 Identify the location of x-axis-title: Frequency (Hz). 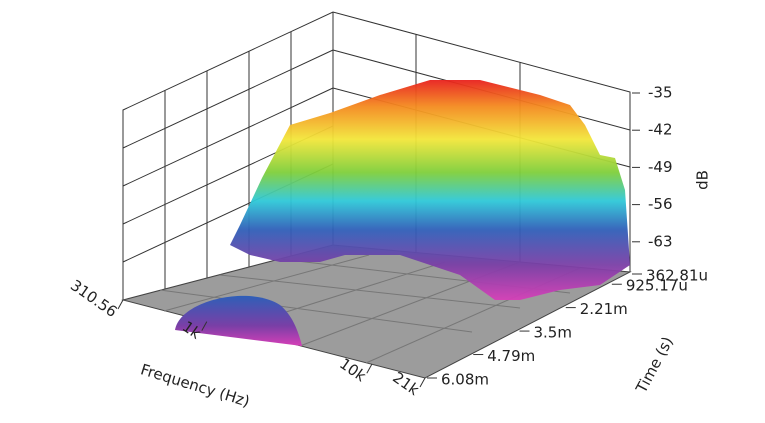
(194, 385).